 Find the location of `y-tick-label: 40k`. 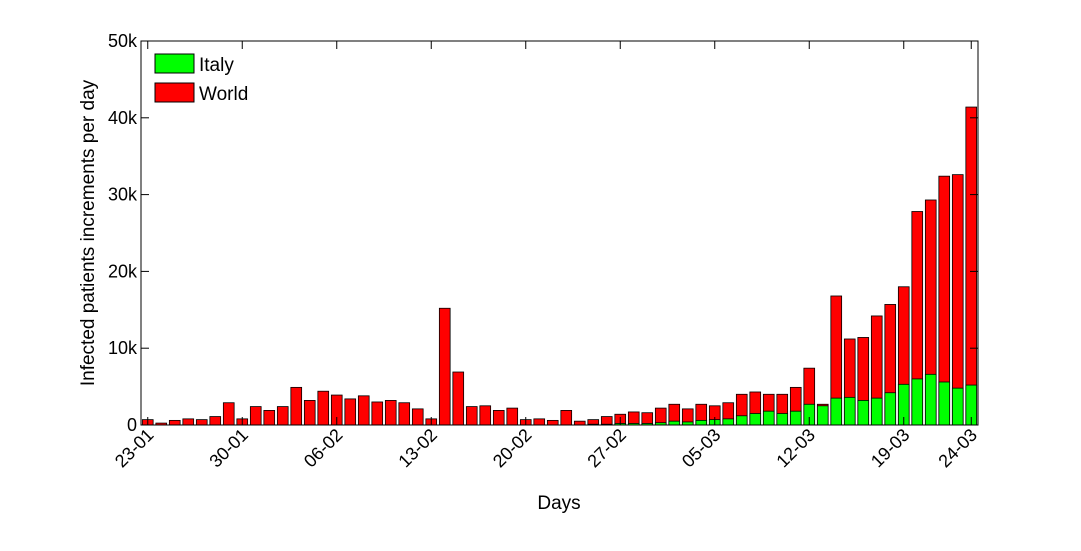

y-tick-label: 40k is located at coordinates (123, 118).